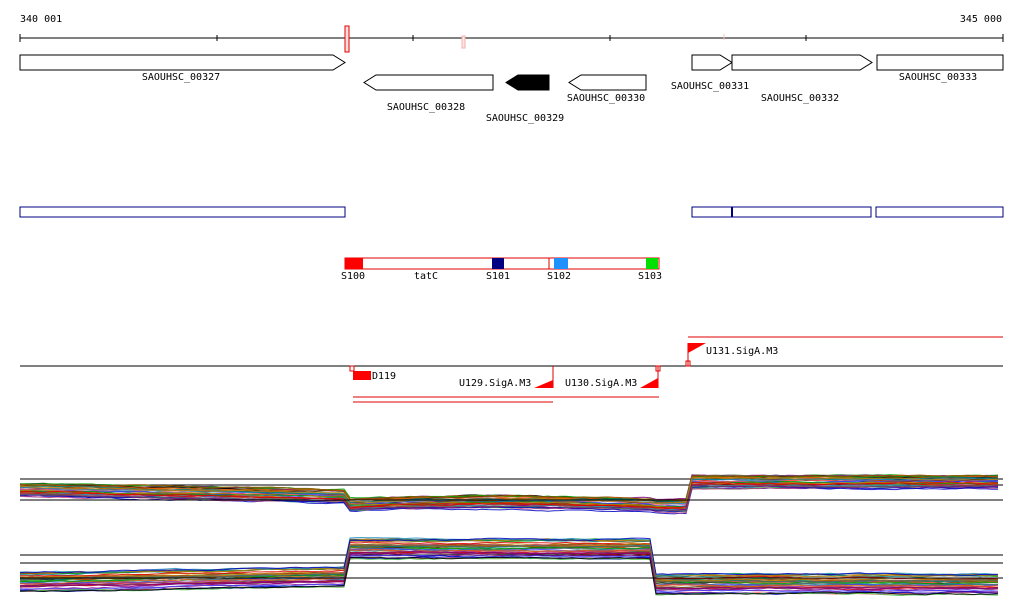  What do you see at coordinates (606, 98) in the screenshot?
I see `gene-label-00330: SAOUHSC_00330` at bounding box center [606, 98].